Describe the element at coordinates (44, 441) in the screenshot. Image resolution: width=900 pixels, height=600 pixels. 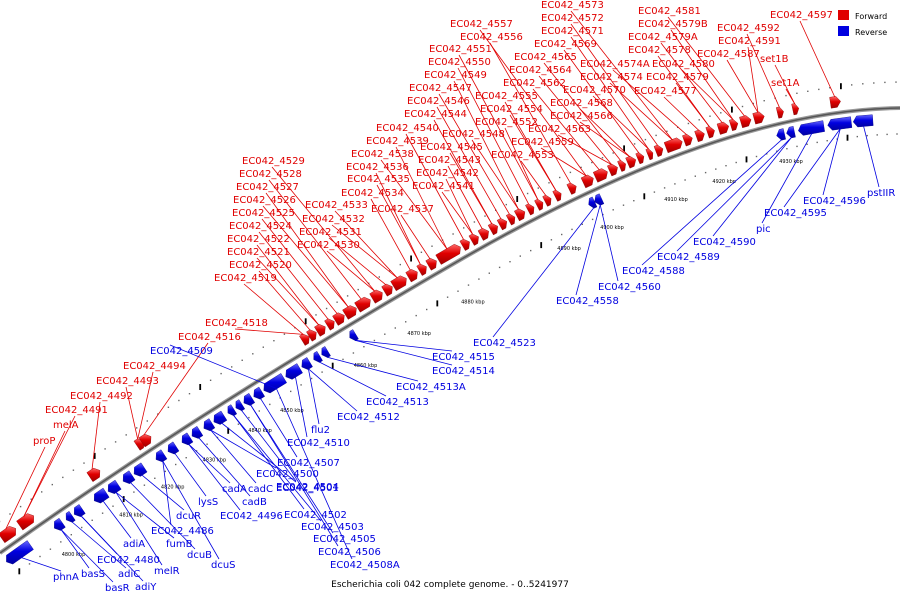
I see `forward-label-prop: proP` at that location.